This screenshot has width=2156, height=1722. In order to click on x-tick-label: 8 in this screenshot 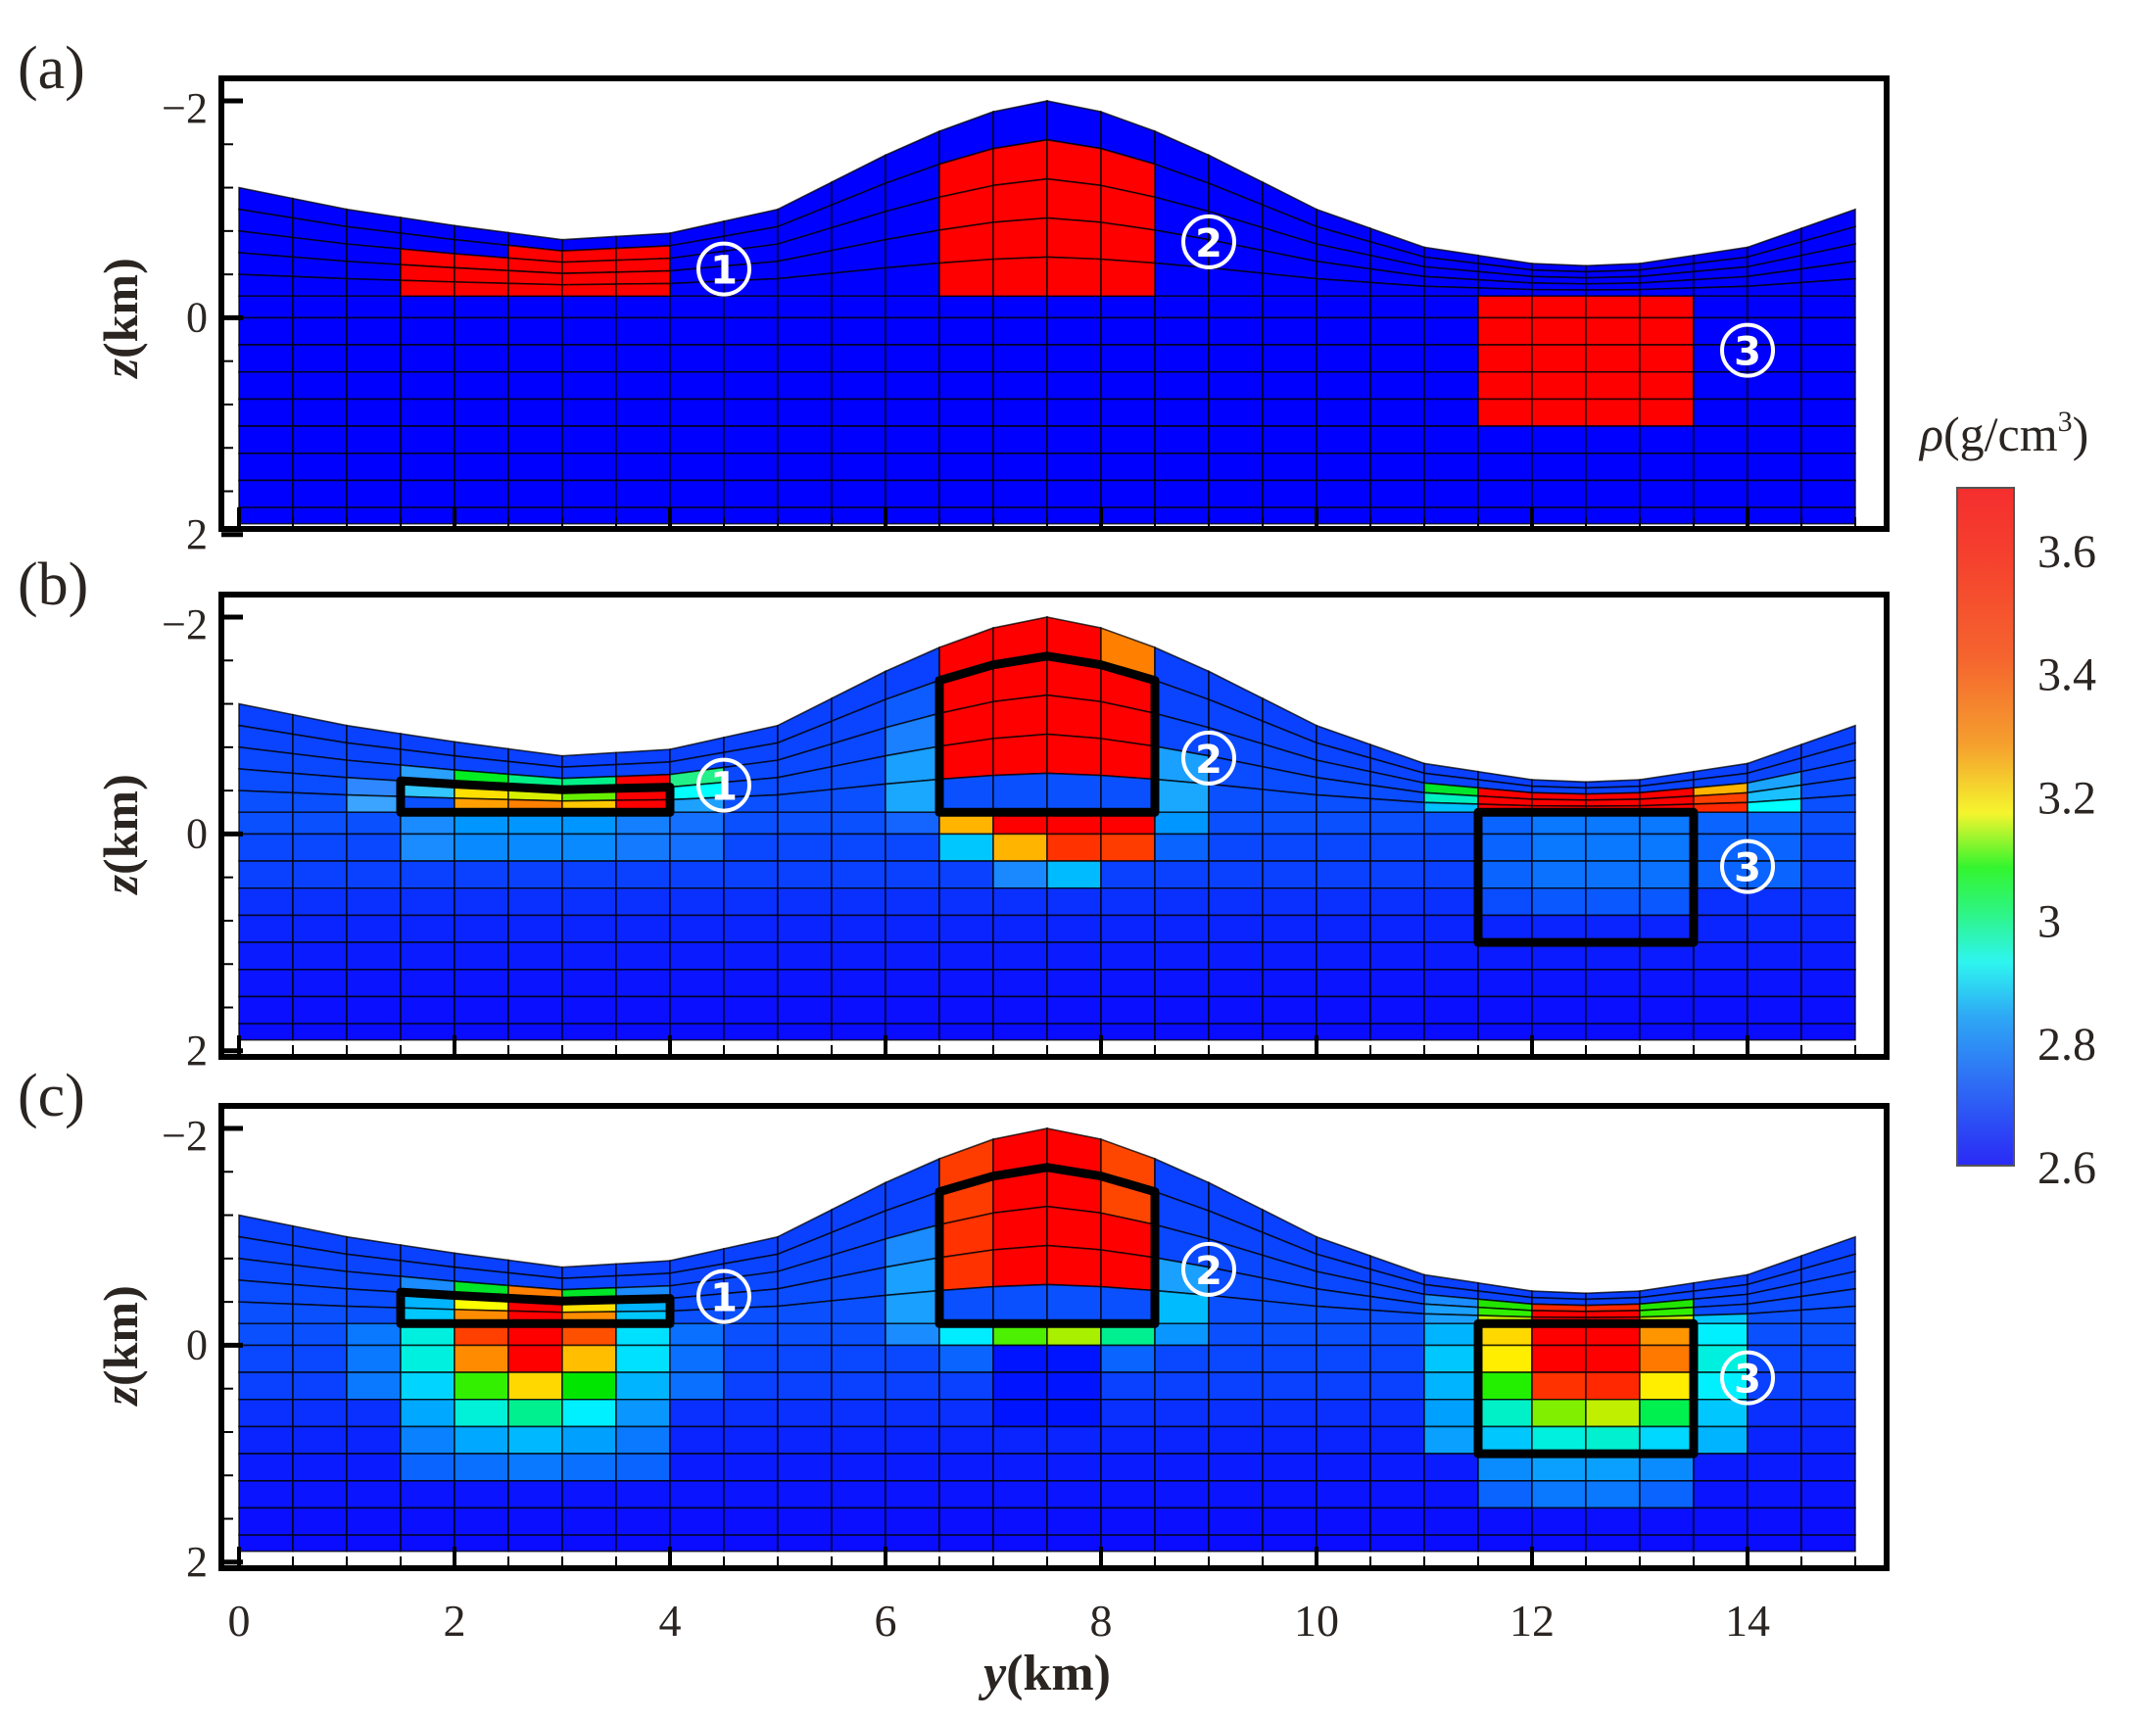, I will do `click(1101, 1621)`.